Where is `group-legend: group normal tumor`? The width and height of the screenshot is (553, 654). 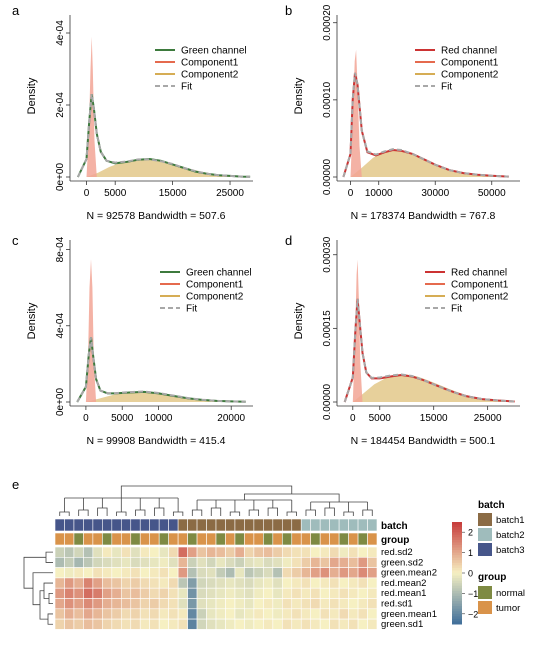 group-legend: group normal tumor is located at coordinates (501, 593).